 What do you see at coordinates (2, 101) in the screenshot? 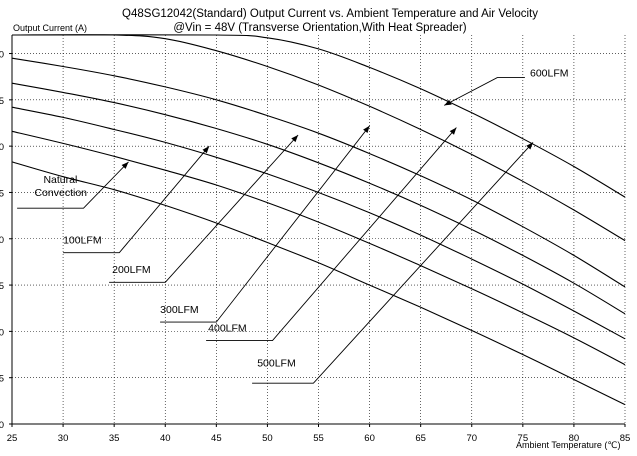
I see `y-tick-label-7: 5` at bounding box center [2, 101].